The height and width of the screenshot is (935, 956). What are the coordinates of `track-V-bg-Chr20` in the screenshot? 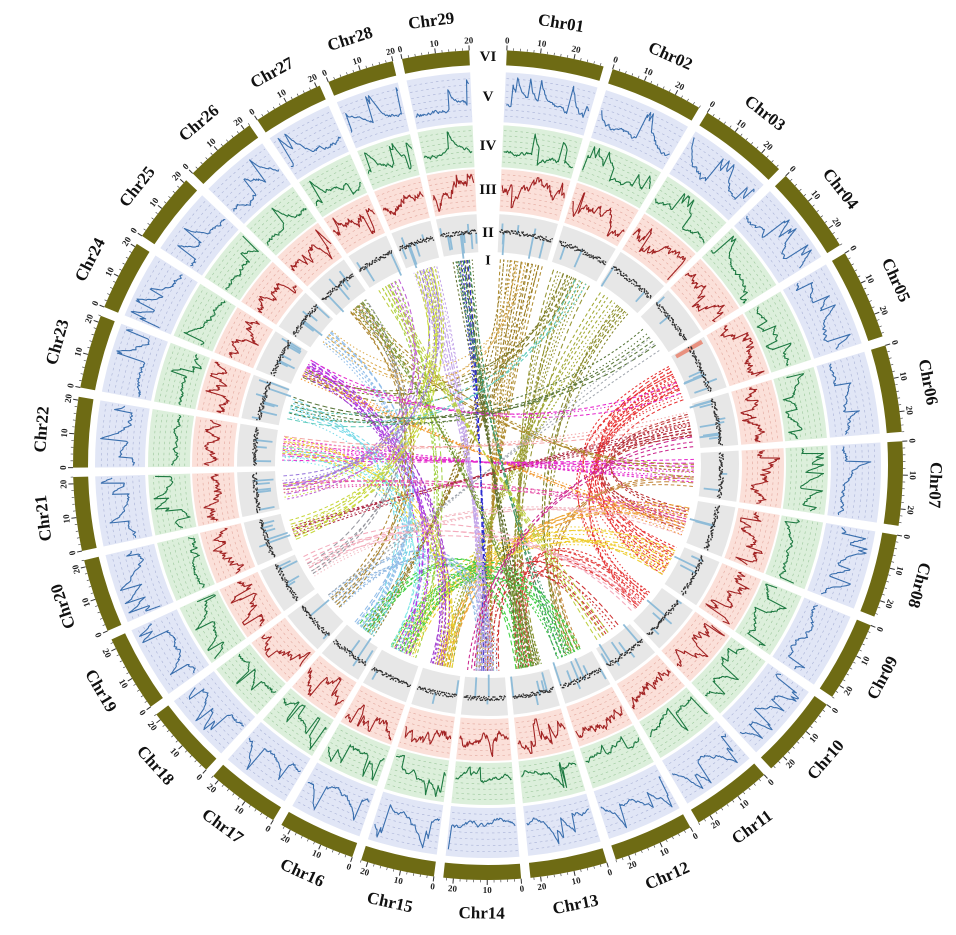 It's located at (139, 583).